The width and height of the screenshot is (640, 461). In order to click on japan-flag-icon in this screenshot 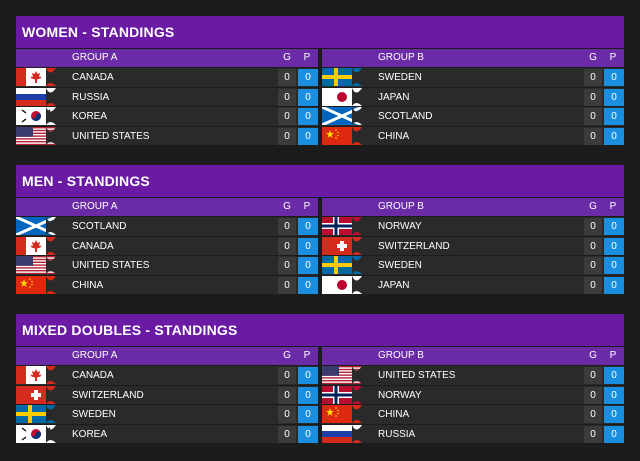, I will do `click(342, 284)`.